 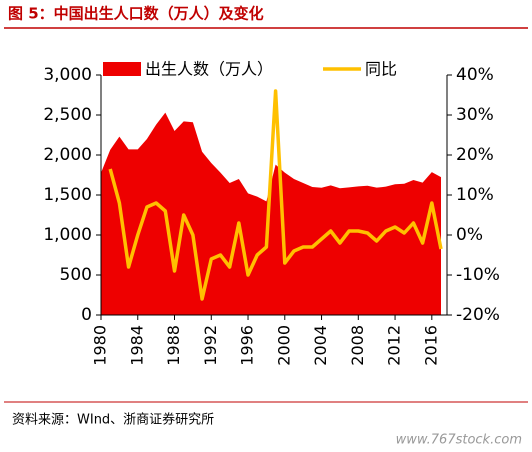 What do you see at coordinates (122, 69) in the screenshot?
I see `legend-swatch` at bounding box center [122, 69].